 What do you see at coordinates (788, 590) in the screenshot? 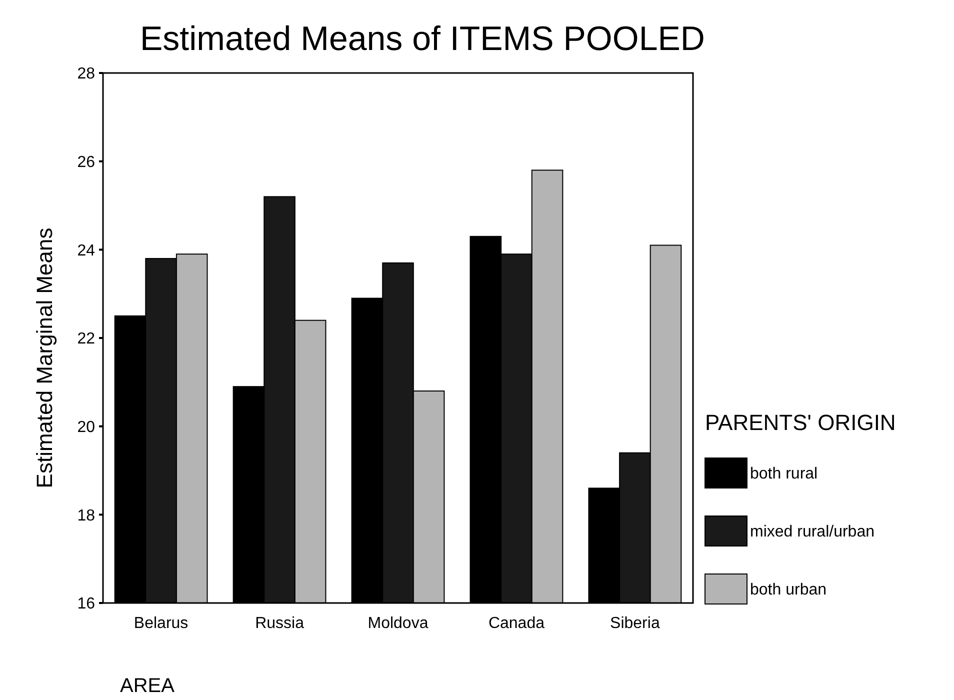
I see `legend-label: both urban` at bounding box center [788, 590].